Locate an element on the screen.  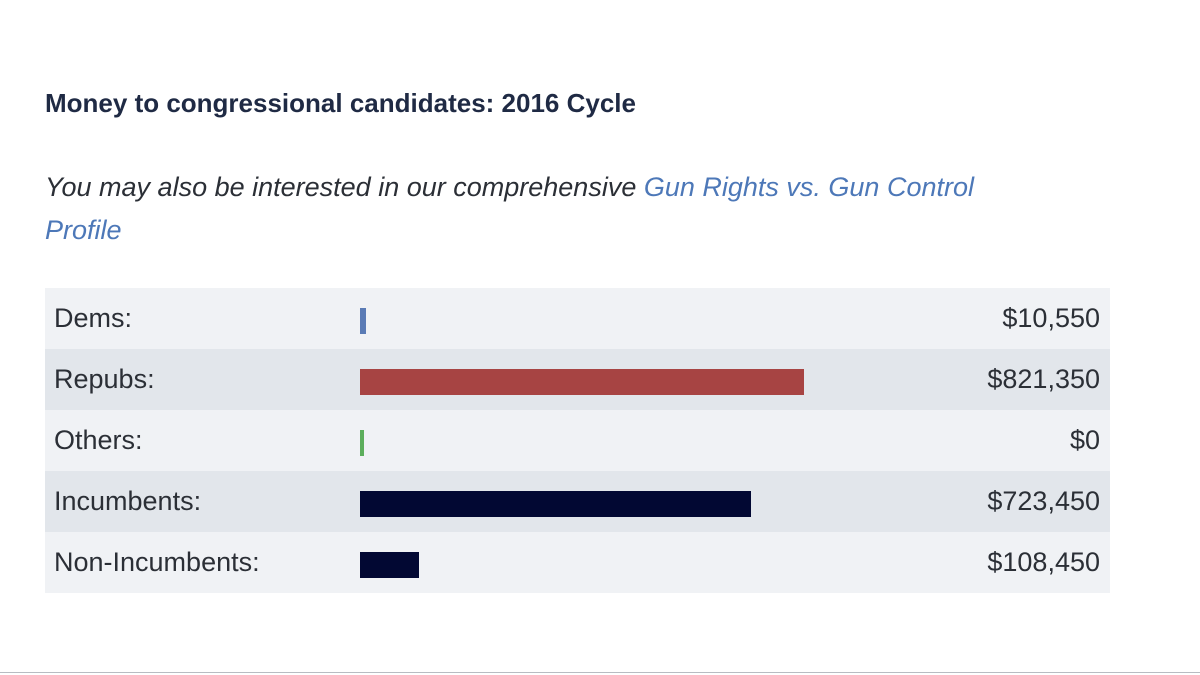
value-repubs: $821,350 is located at coordinates (1043, 379).